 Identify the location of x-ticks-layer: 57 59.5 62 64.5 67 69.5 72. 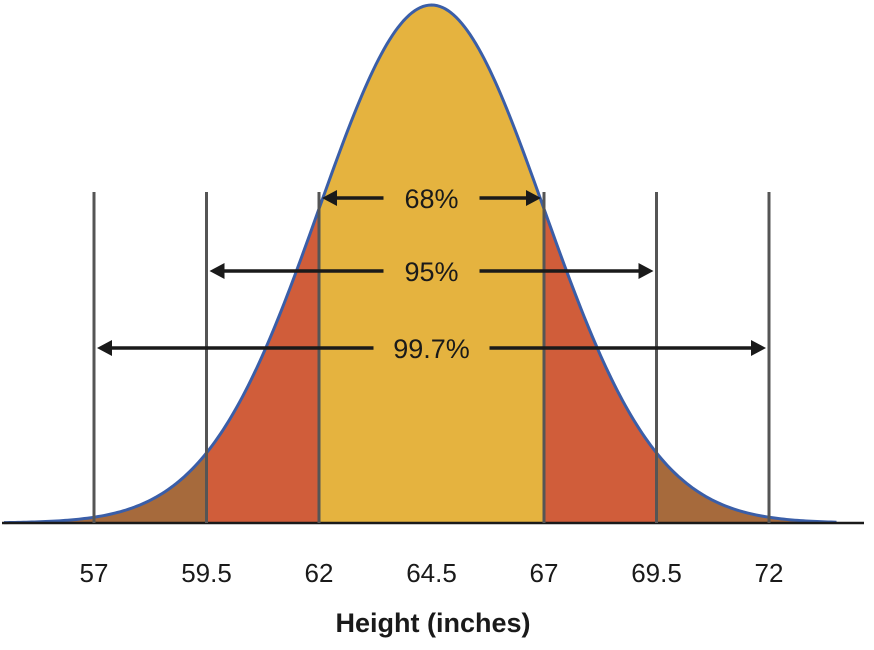
(432, 573).